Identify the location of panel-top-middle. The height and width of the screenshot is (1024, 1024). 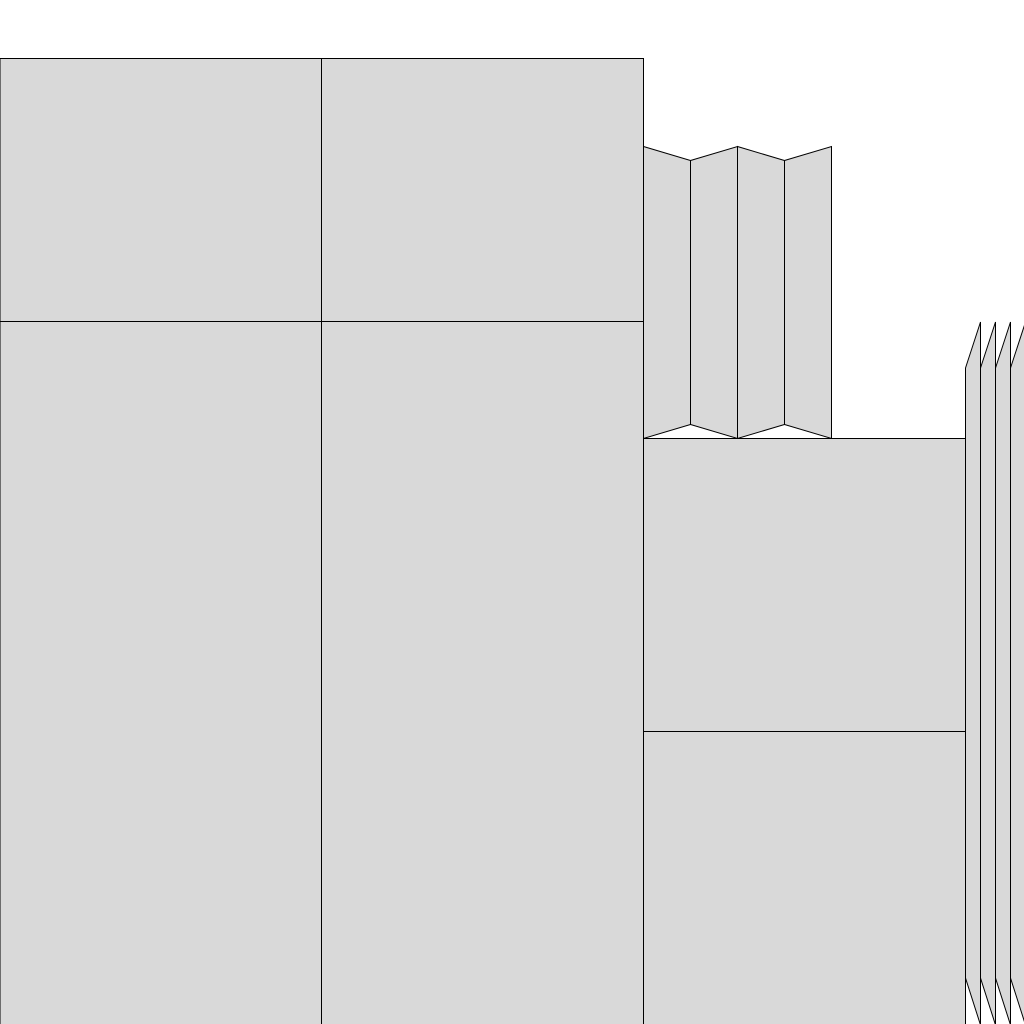
(482, 190).